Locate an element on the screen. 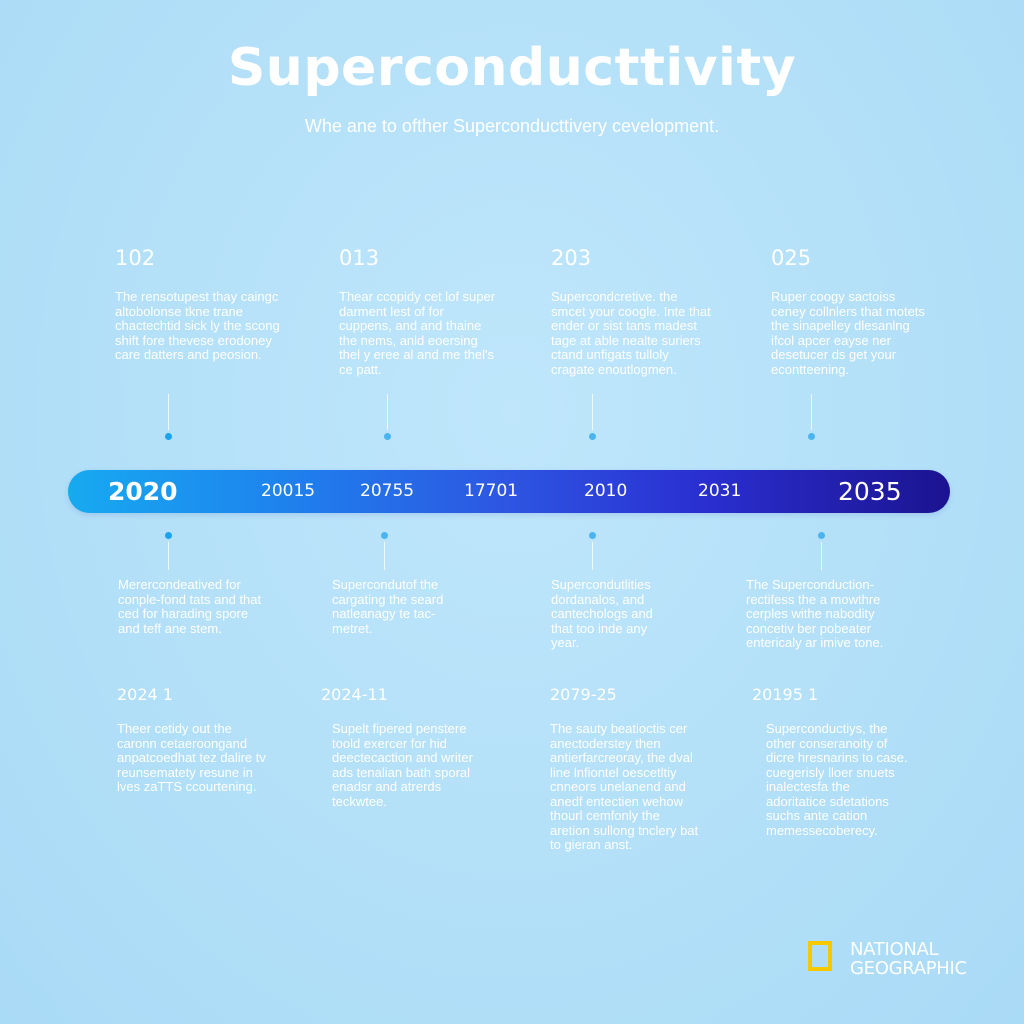 The image size is (1024, 1024). page-title: Superconducttivity is located at coordinates (512, 68).